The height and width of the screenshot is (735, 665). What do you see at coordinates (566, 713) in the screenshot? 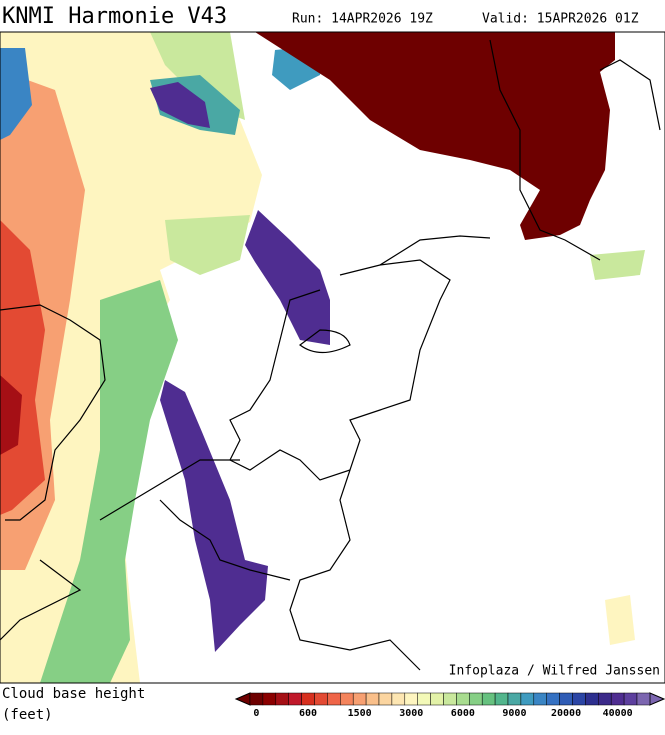
I see `colorbar-label: 20000` at bounding box center [566, 713].